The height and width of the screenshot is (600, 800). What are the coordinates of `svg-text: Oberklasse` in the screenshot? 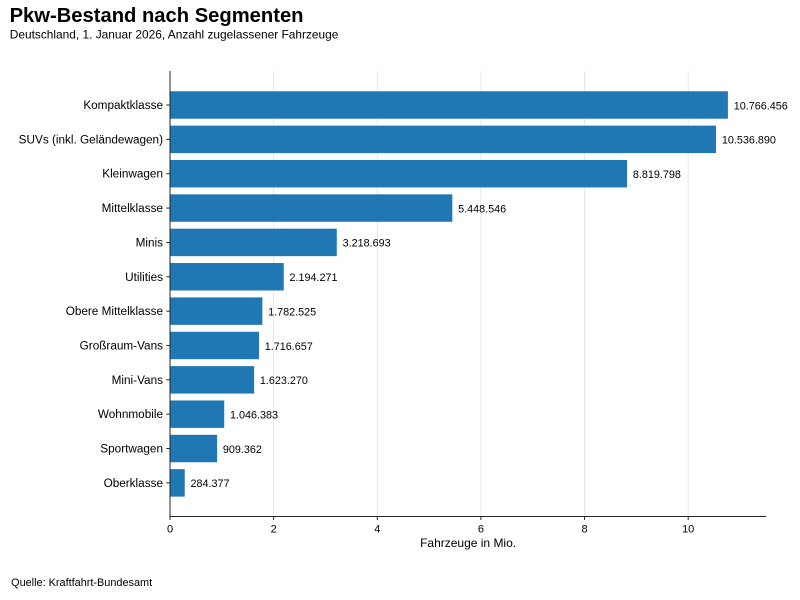 It's located at (134, 483).